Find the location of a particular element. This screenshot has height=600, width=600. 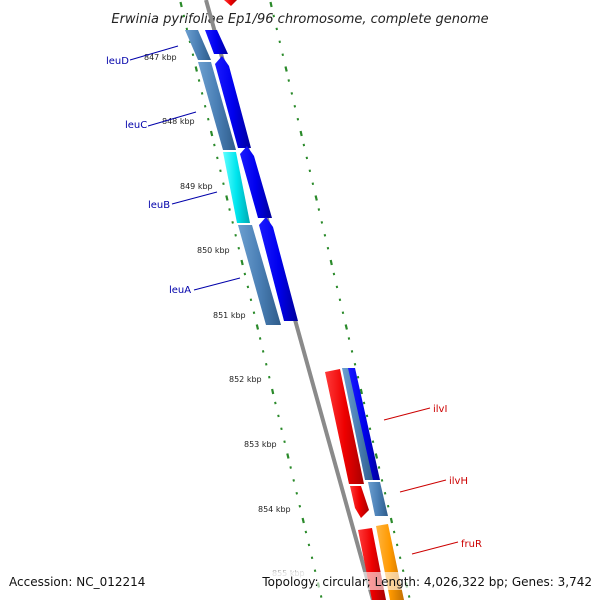

footer-backdrop-left is located at coordinates (81, 581).